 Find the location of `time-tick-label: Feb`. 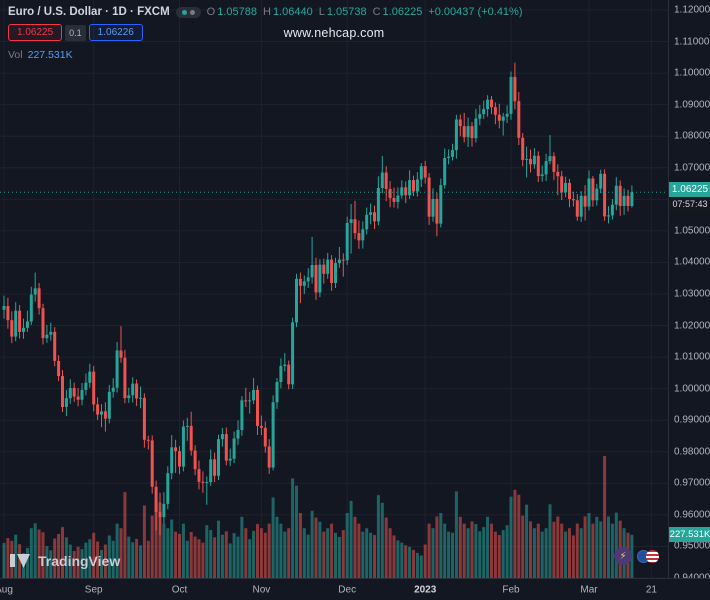

time-tick-label: Feb is located at coordinates (511, 590).